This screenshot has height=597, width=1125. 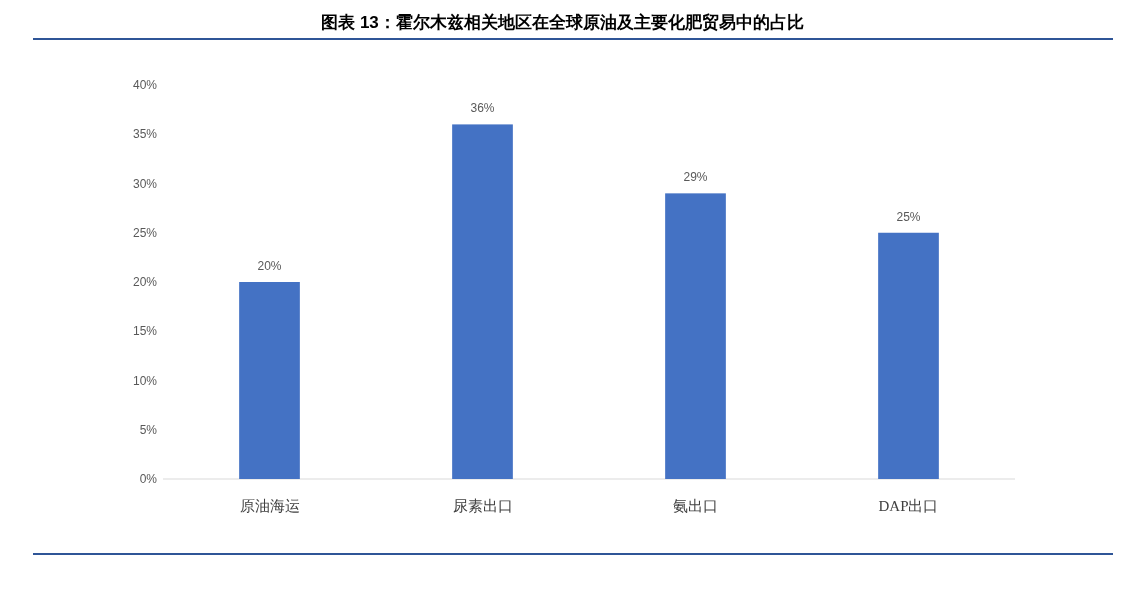 What do you see at coordinates (145, 134) in the screenshot?
I see `y-tick-label: 35%` at bounding box center [145, 134].